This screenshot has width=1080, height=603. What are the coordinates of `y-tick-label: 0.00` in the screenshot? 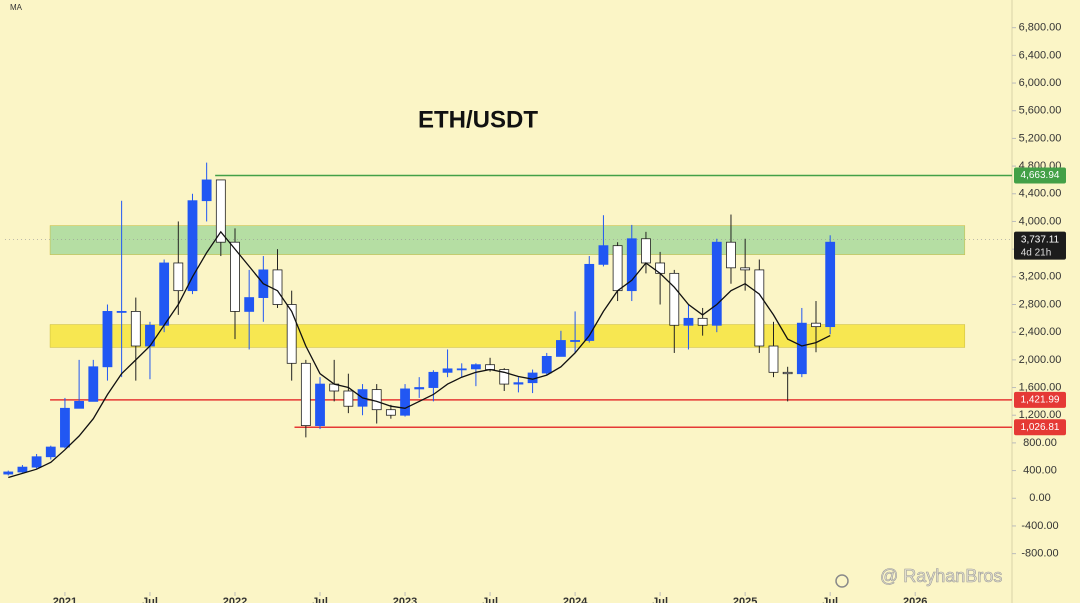 It's located at (1039, 498).